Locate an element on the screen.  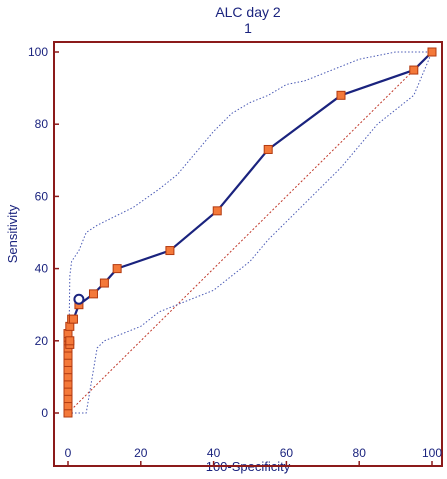
y-tick-label: 80 is located at coordinates (42, 124).